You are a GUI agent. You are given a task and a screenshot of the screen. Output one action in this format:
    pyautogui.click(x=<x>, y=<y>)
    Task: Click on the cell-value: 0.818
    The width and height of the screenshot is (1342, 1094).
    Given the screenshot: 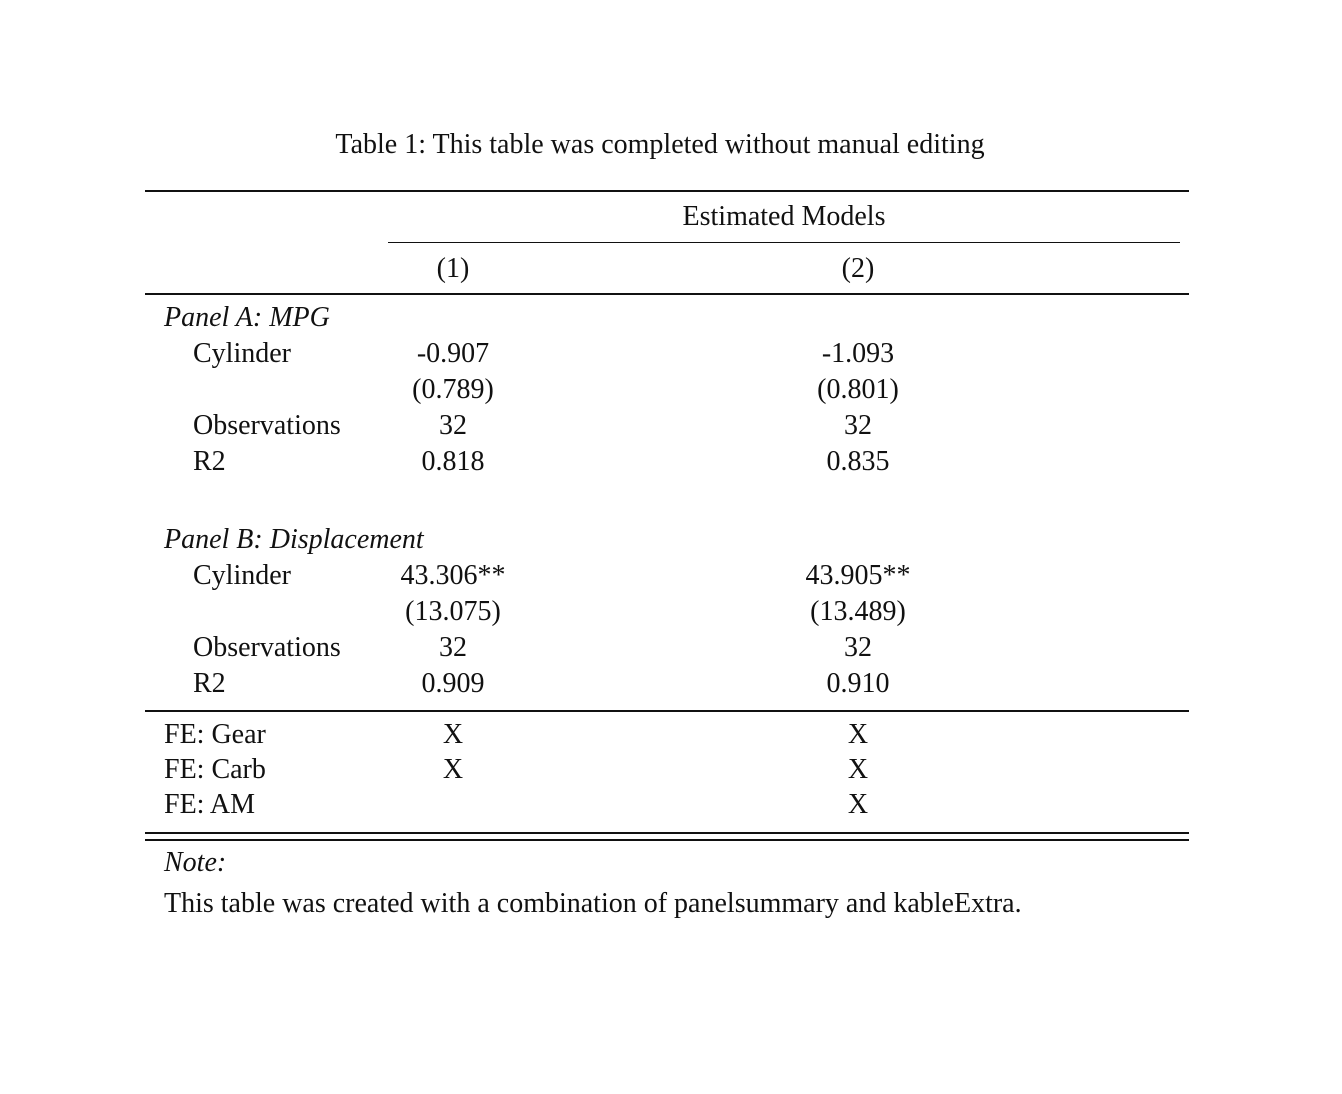 What is the action you would take?
    pyautogui.click(x=453, y=461)
    